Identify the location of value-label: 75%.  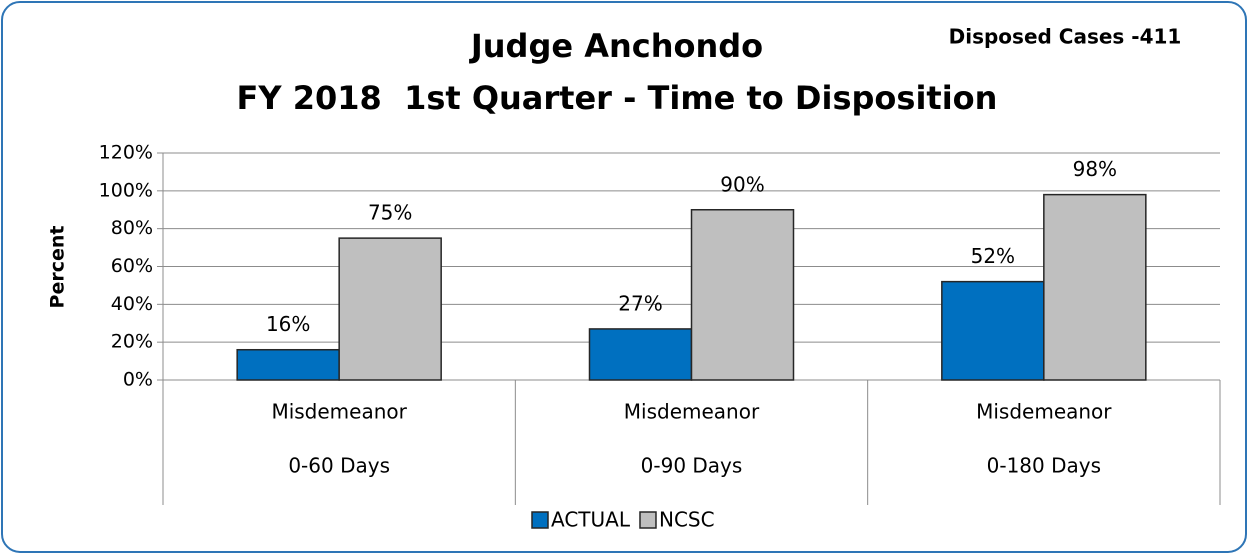
(390, 213).